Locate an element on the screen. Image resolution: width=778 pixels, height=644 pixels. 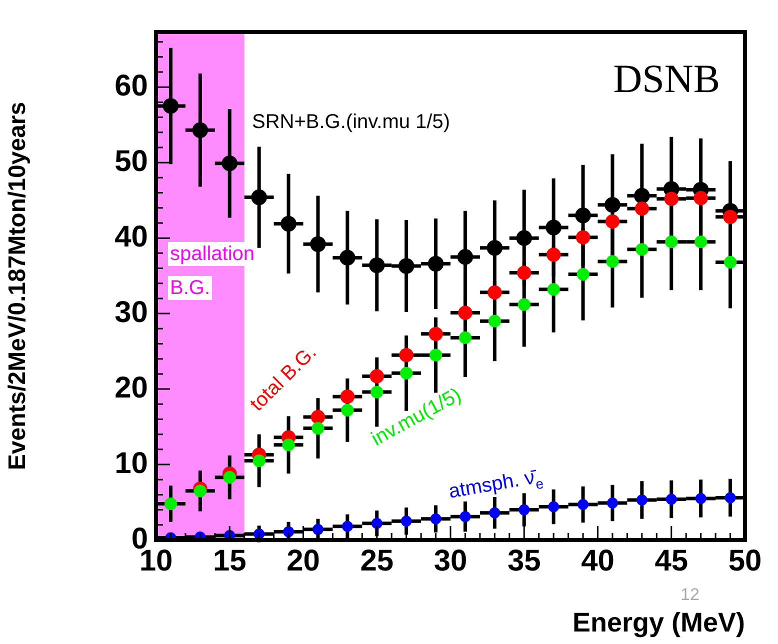
x-tick-label: 15 is located at coordinates (229, 561).